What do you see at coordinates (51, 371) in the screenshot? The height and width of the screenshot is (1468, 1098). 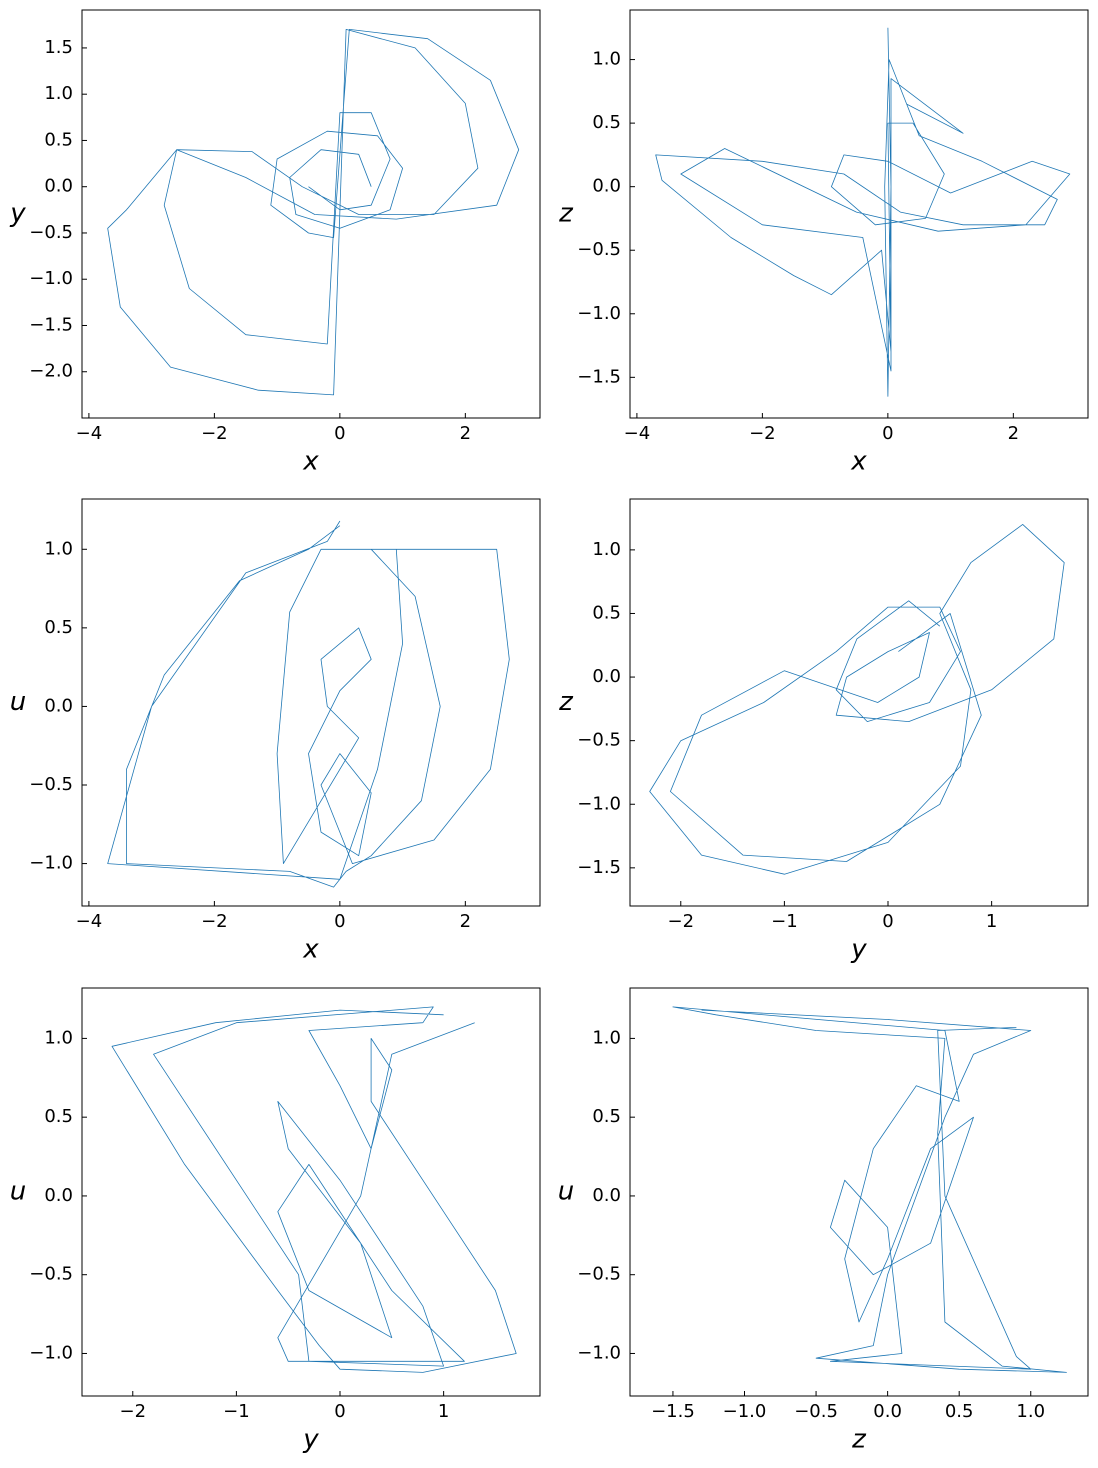 I see `y-tick-label: −2.0` at bounding box center [51, 371].